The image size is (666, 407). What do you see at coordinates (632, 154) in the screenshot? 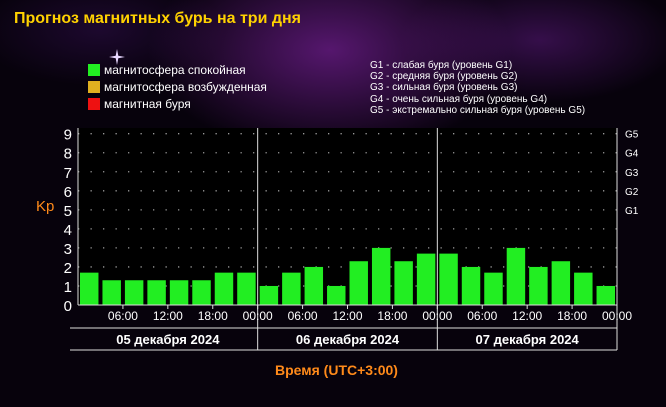
I see `g-level-label: G4` at bounding box center [632, 154].